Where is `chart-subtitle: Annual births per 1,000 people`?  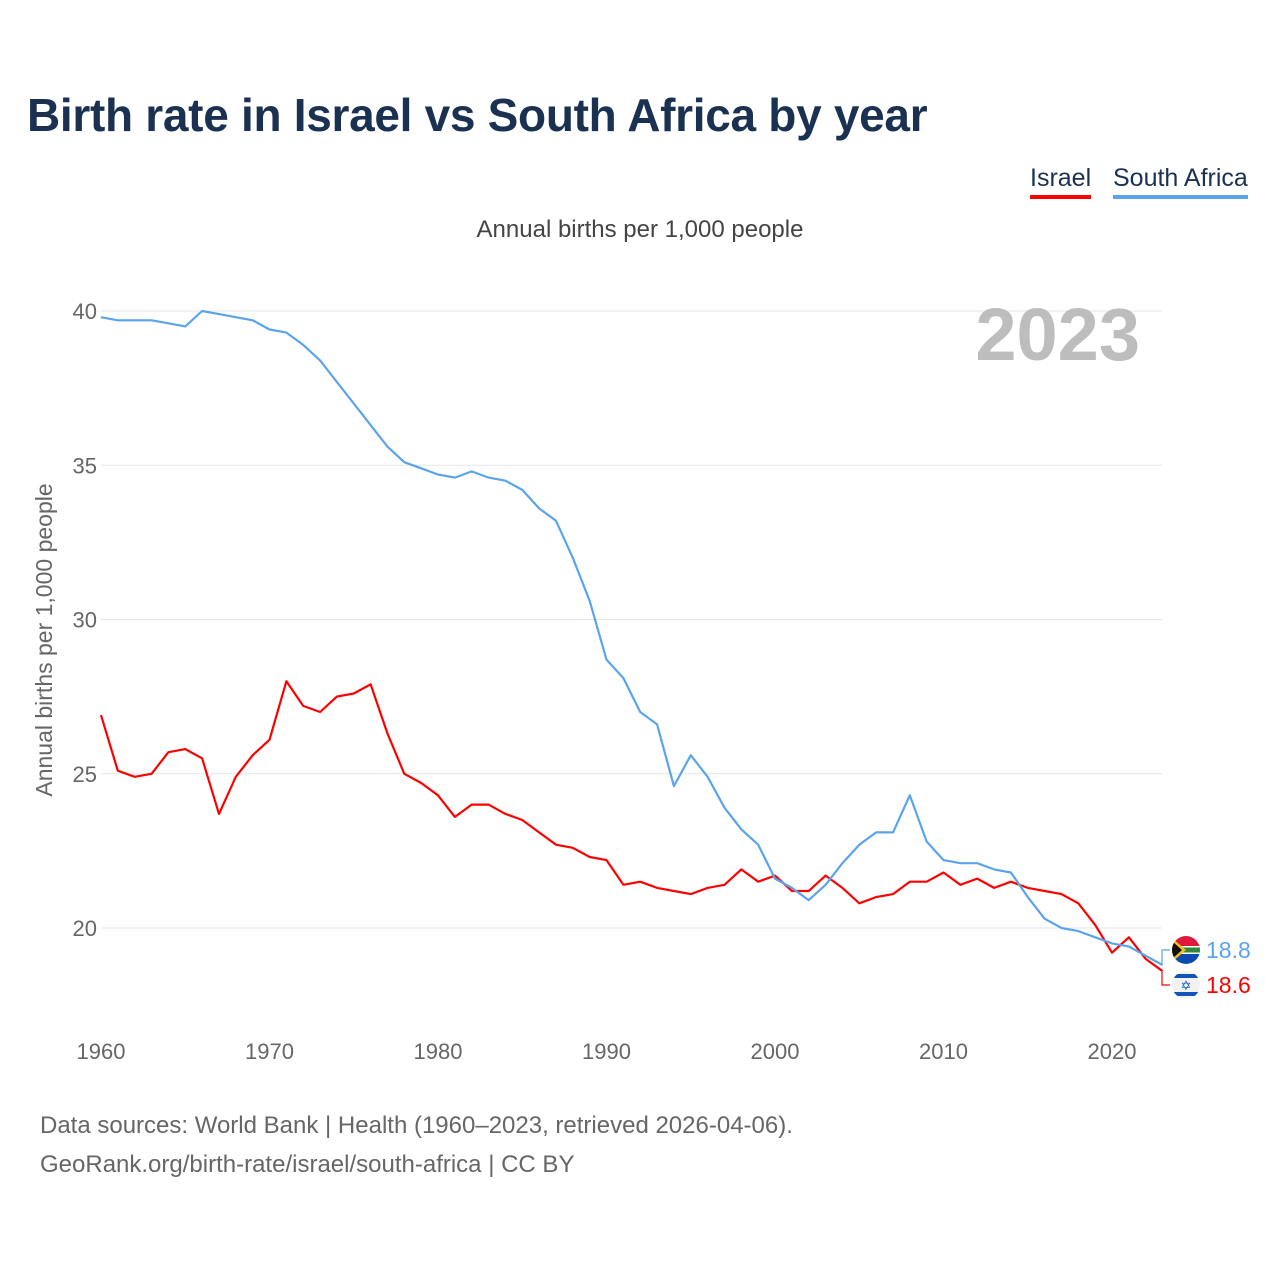
chart-subtitle: Annual births per 1,000 people is located at coordinates (640, 229).